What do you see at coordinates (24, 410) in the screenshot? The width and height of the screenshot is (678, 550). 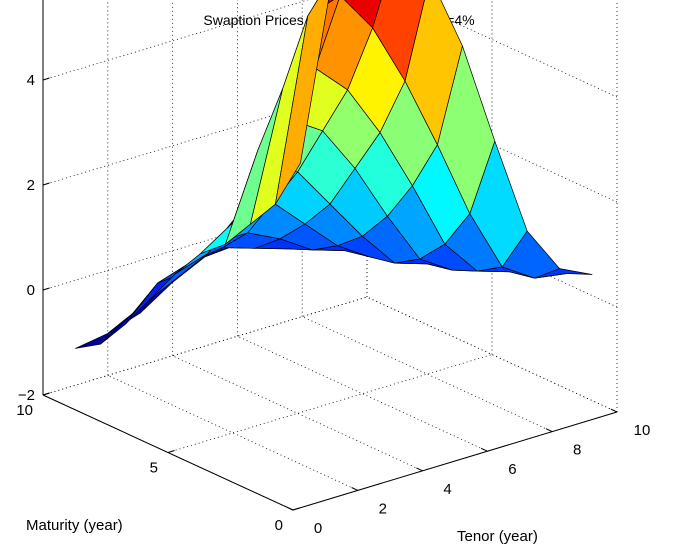 I see `y-tick-label: 10` at bounding box center [24, 410].